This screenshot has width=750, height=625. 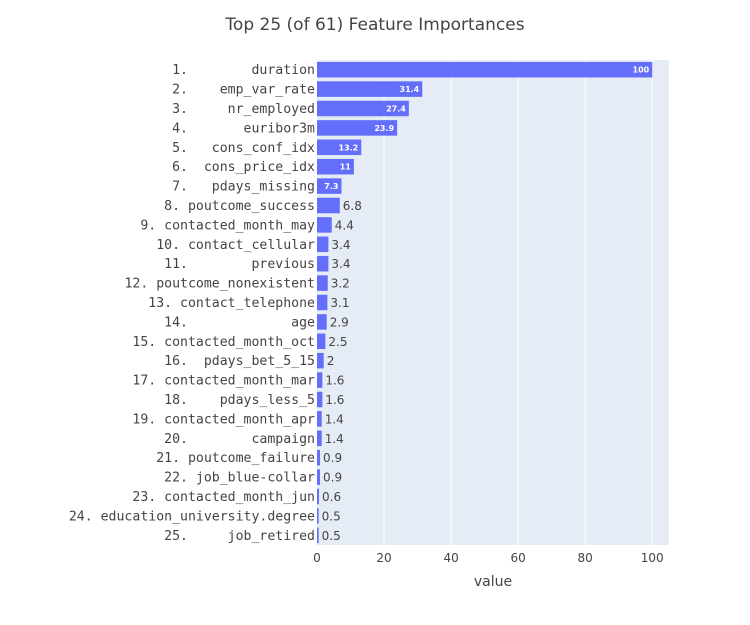 I want to click on y-tick-label: 3. nr_employed, so click(x=243, y=109).